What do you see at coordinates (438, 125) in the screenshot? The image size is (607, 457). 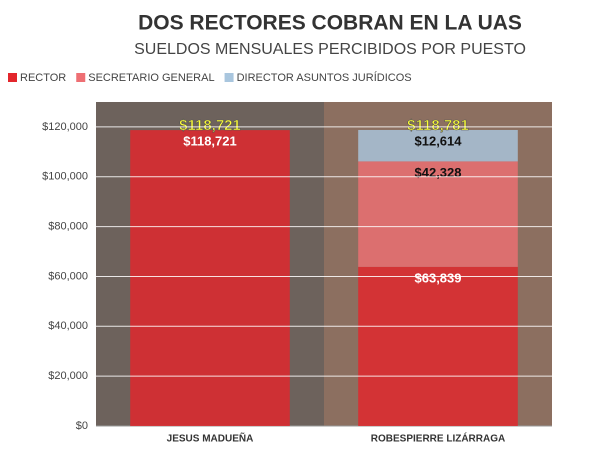 I see `total-label: $118,781` at bounding box center [438, 125].